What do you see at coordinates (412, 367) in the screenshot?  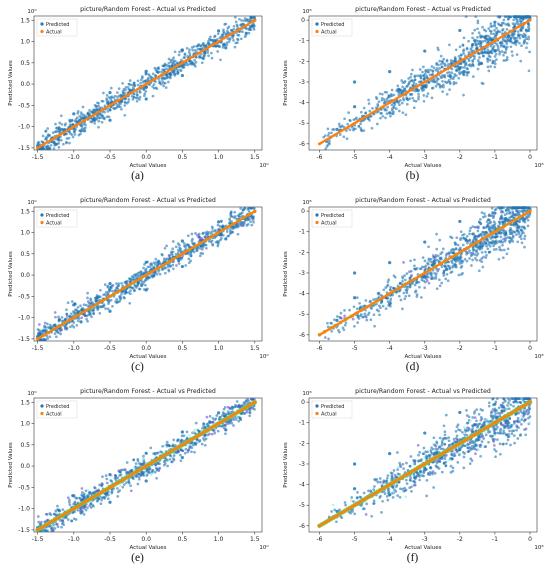 I see `caption-d: (d)` at bounding box center [412, 367].